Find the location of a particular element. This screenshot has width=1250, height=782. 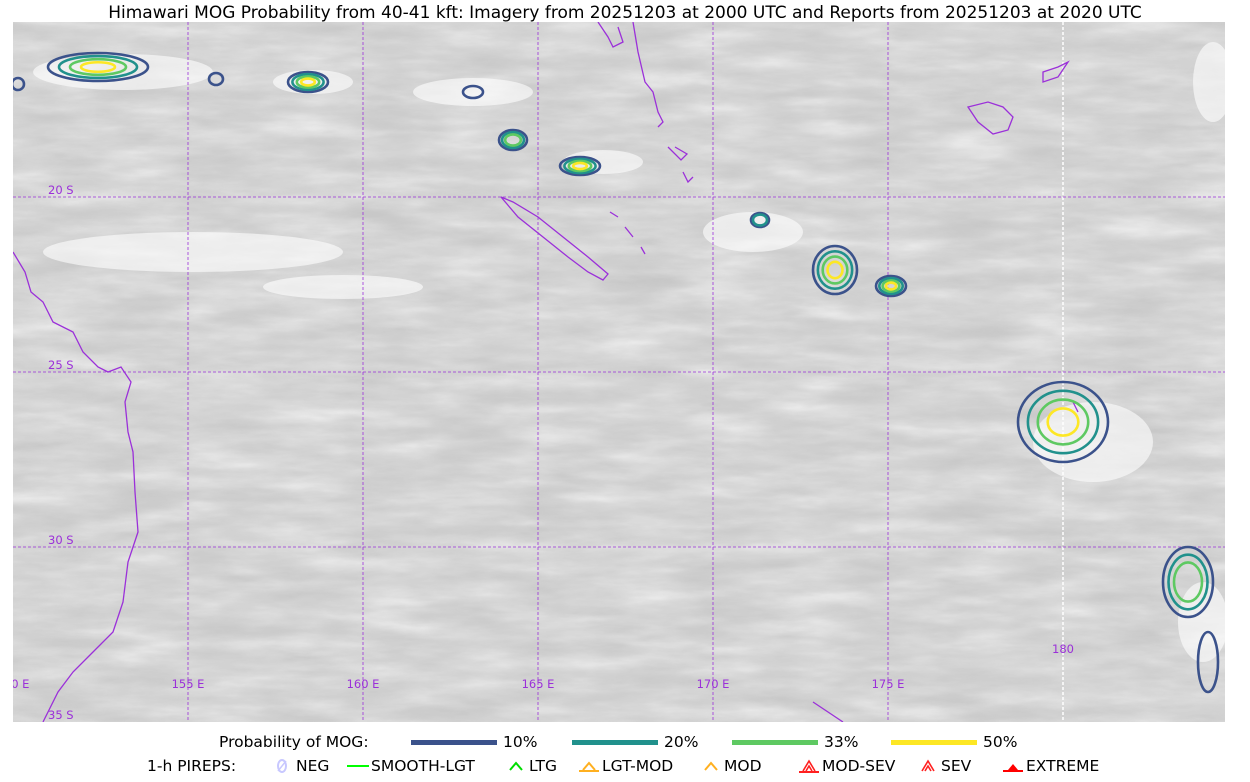

line-icon is located at coordinates (358, 766).